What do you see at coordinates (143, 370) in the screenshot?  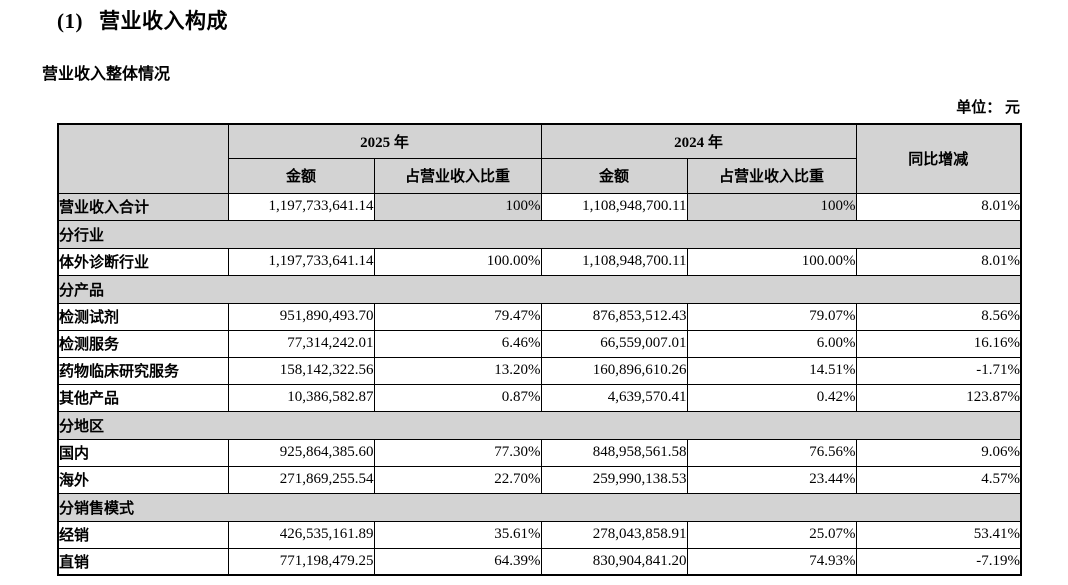 I see `row-label: 药物临床研究服务` at bounding box center [143, 370].